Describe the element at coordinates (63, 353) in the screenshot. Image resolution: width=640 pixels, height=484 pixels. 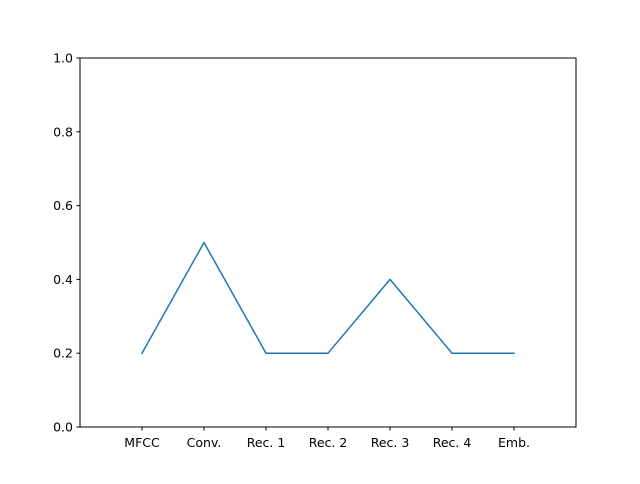
I see `y-tick-label: 0.2` at that location.